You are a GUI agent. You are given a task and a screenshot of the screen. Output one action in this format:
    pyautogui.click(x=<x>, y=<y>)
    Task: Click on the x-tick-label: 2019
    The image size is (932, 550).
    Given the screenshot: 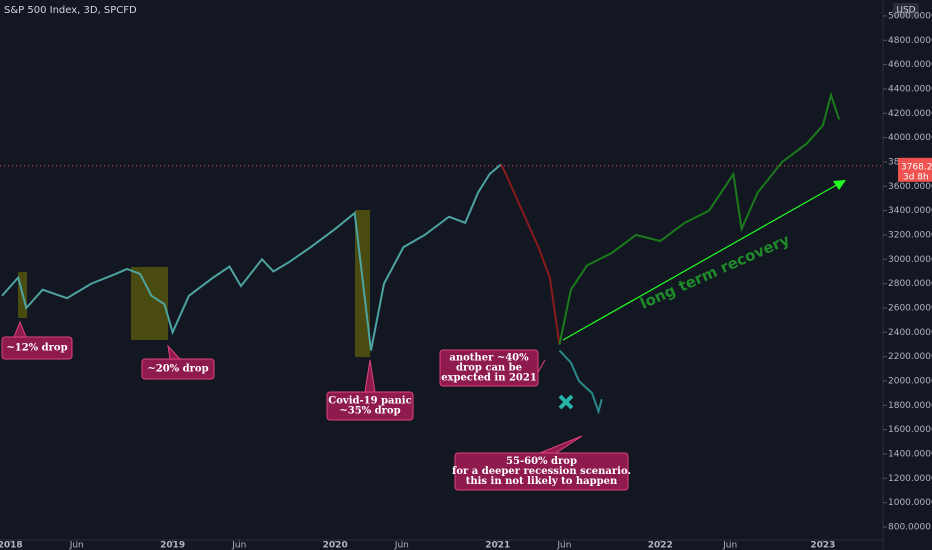 What is the action you would take?
    pyautogui.click(x=172, y=545)
    